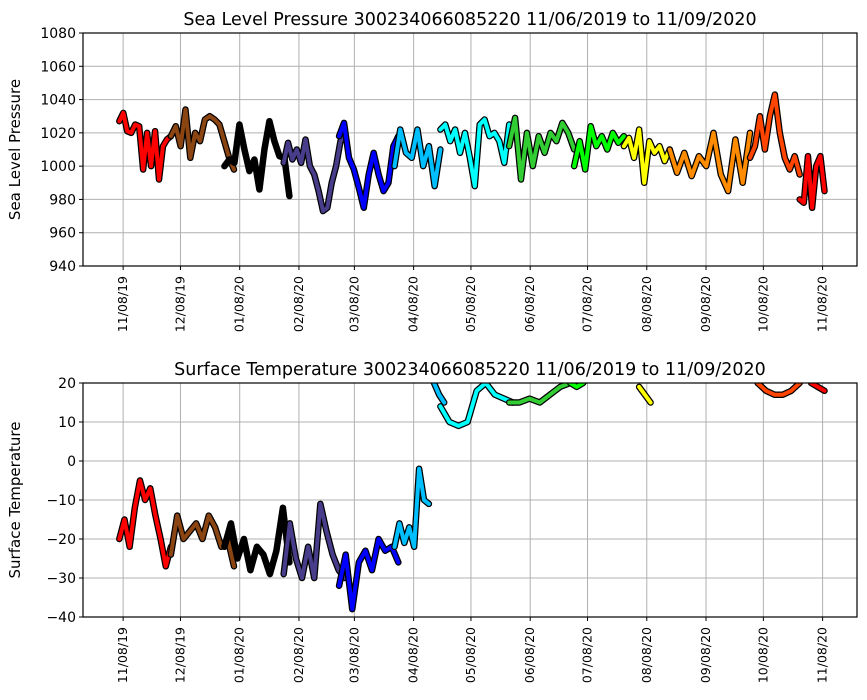 This screenshot has width=867, height=700. Describe the element at coordinates (61, 579) in the screenshot. I see `y-tick-label: −30` at that location.